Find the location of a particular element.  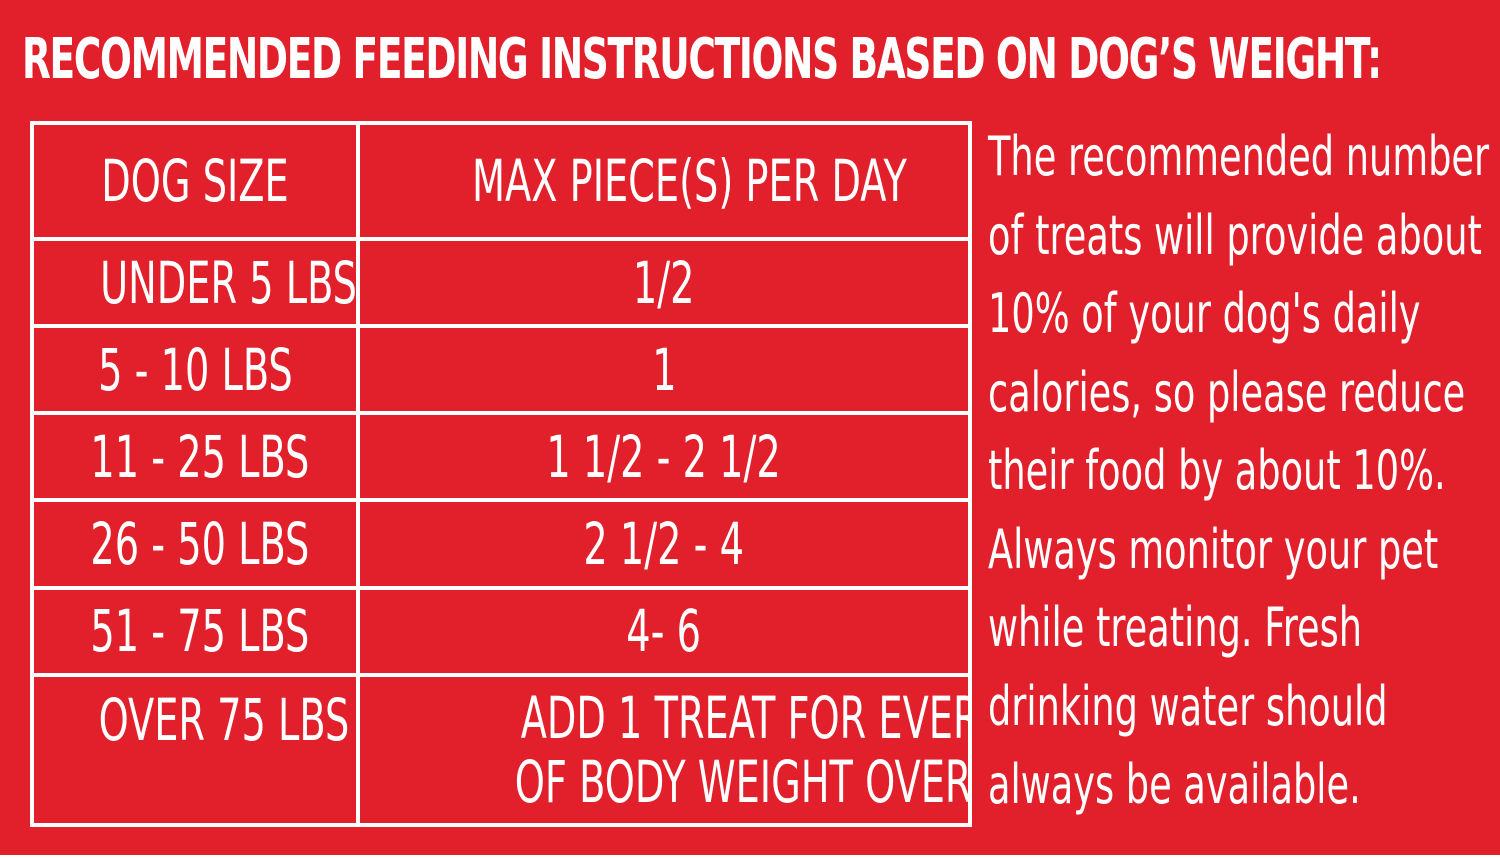

note-line: always be available. is located at coordinates (1174, 784).